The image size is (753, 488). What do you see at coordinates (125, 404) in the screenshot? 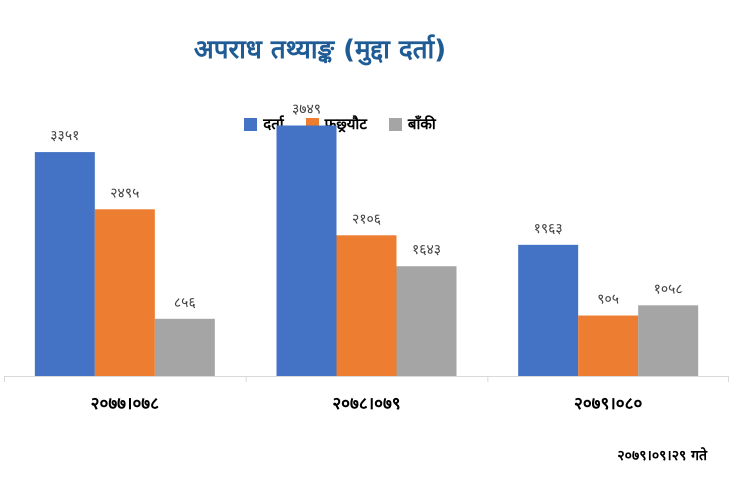
I see `x-tick-label-0: २०७७।०७८` at bounding box center [125, 404].